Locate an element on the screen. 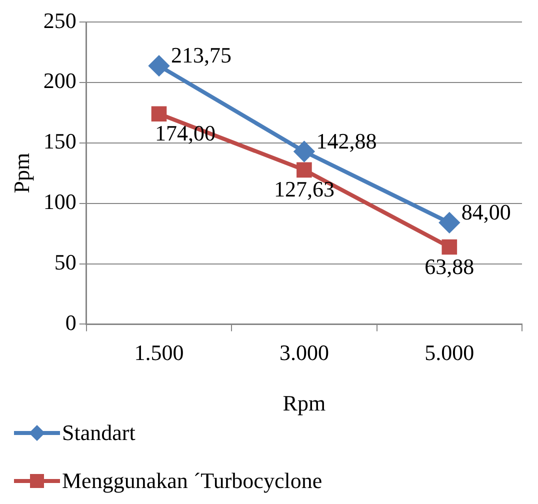 The image size is (538, 504). data-label: 213,75 is located at coordinates (201, 55).